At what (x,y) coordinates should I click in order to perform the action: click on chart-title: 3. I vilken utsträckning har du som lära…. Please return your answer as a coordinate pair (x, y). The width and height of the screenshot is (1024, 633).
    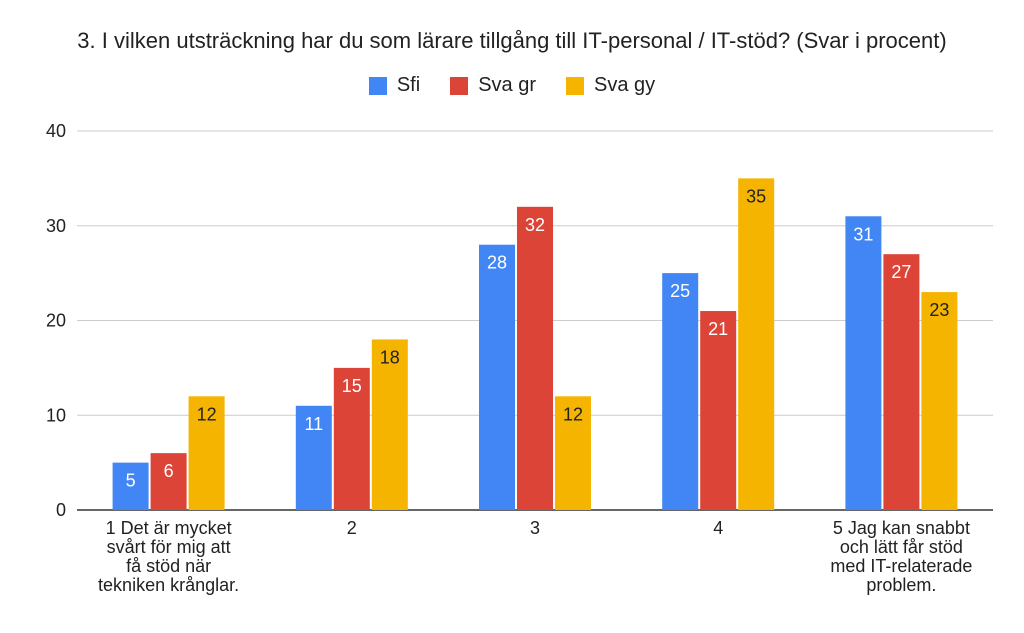
    Looking at the image, I should click on (512, 40).